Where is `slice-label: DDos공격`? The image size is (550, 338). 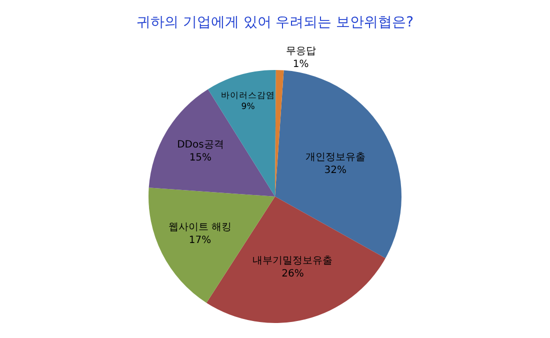
slice-label: DDos공격 is located at coordinates (200, 145).